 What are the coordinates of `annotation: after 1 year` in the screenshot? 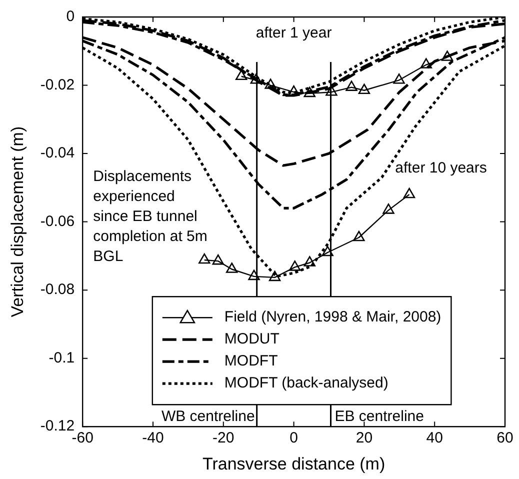 It's located at (294, 33).